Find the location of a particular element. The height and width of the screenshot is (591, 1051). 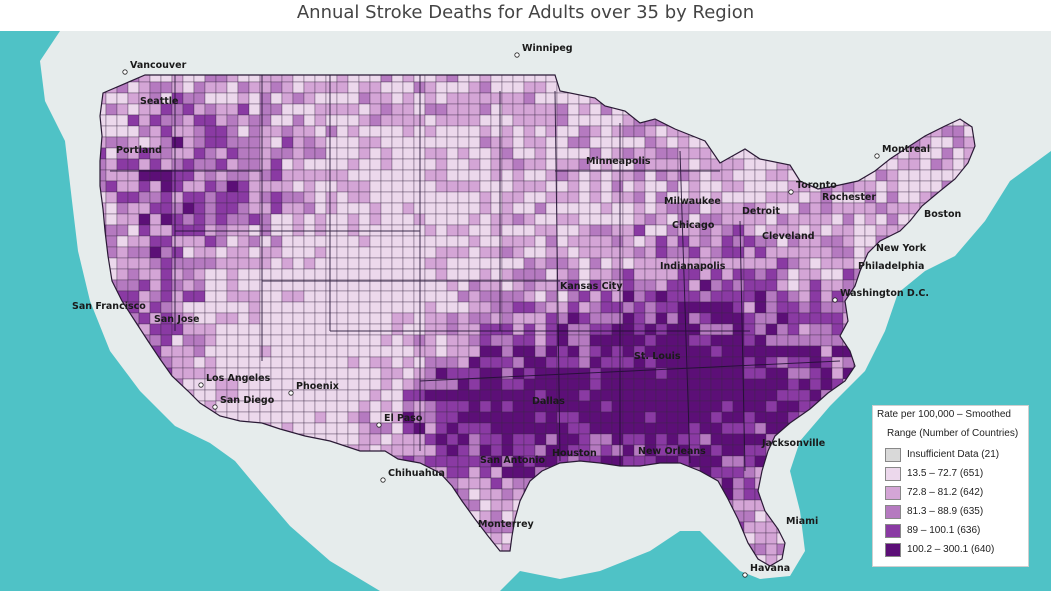

legend-label: 89 – 100.1 (636) is located at coordinates (944, 530).